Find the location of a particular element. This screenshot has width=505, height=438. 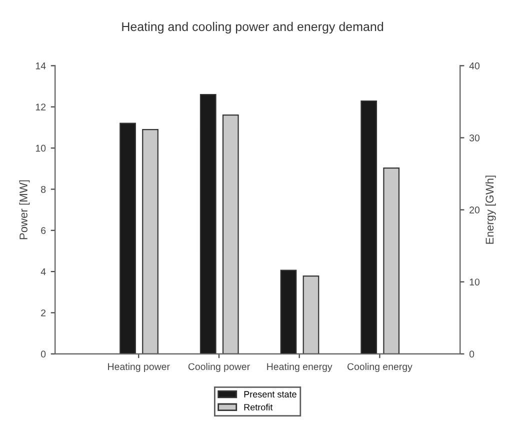

x-tick-label: Heating power is located at coordinates (139, 367).